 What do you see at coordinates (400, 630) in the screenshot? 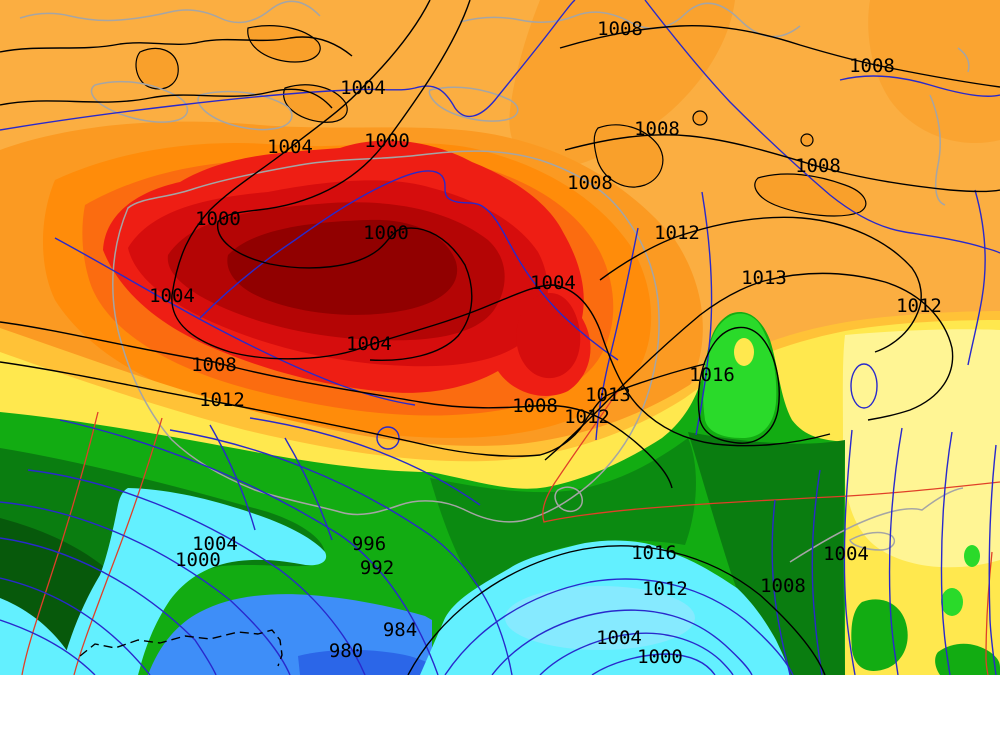
I see `isobar-label: 984` at bounding box center [400, 630].